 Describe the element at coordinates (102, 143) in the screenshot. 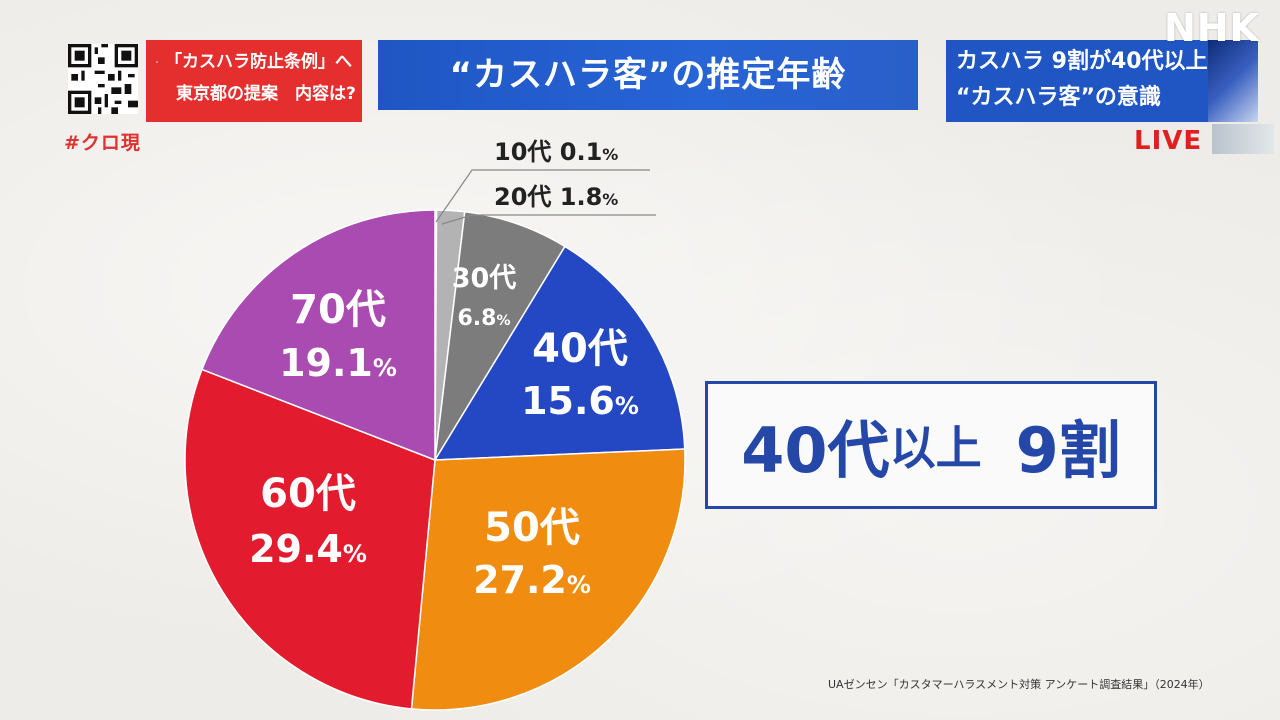

I see `program-hashtag: #クロ現` at that location.